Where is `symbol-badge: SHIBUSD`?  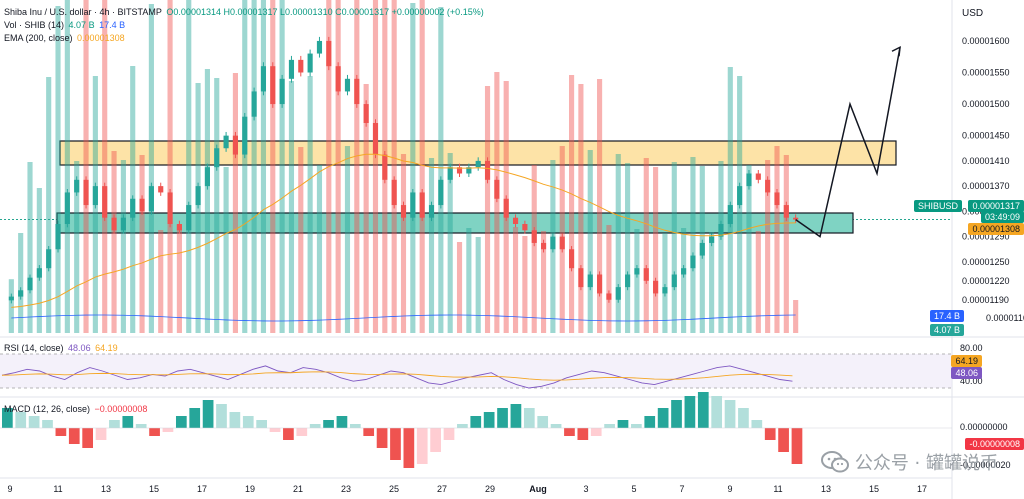
symbol-badge: SHIBUSD is located at coordinates (937, 206).